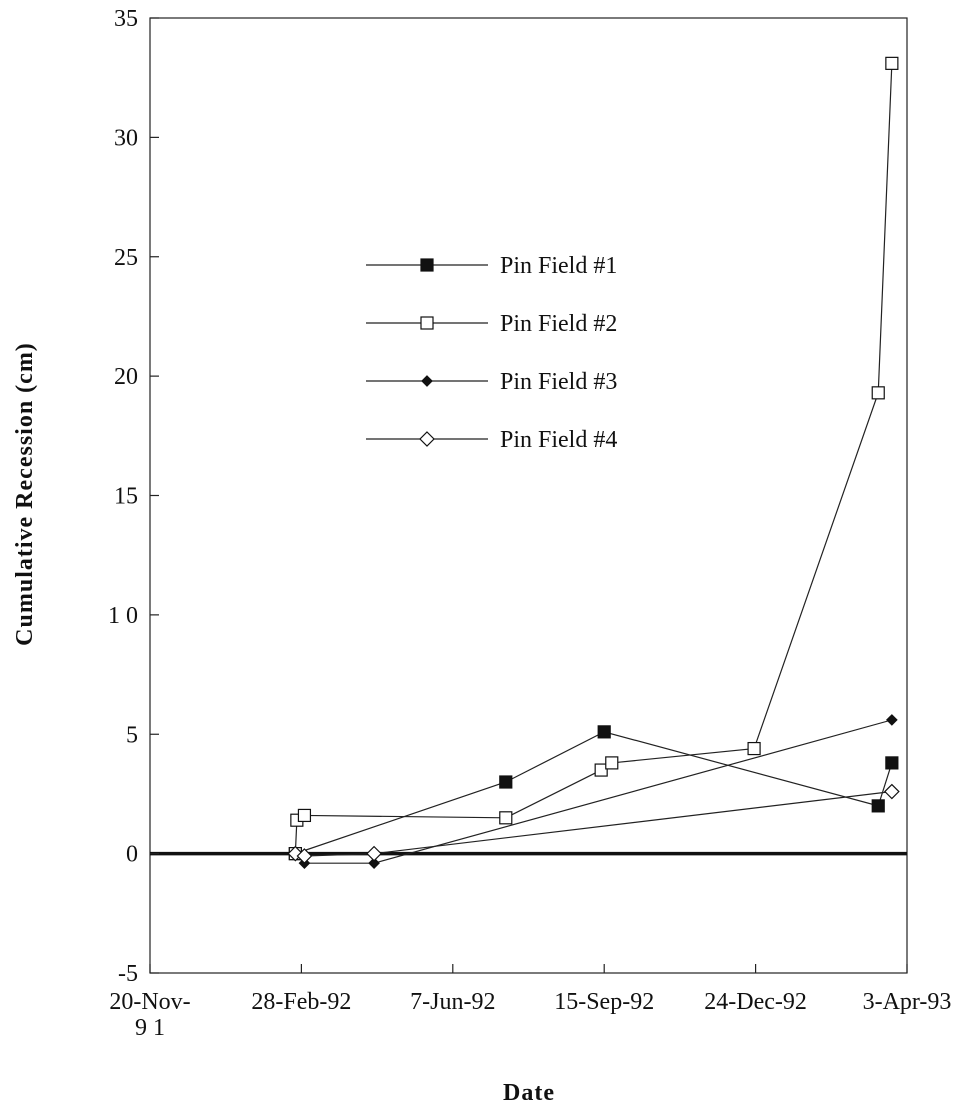 The width and height of the screenshot is (973, 1111). Describe the element at coordinates (301, 1002) in the screenshot. I see `x-tick-label: 28-Feb-92` at that location.